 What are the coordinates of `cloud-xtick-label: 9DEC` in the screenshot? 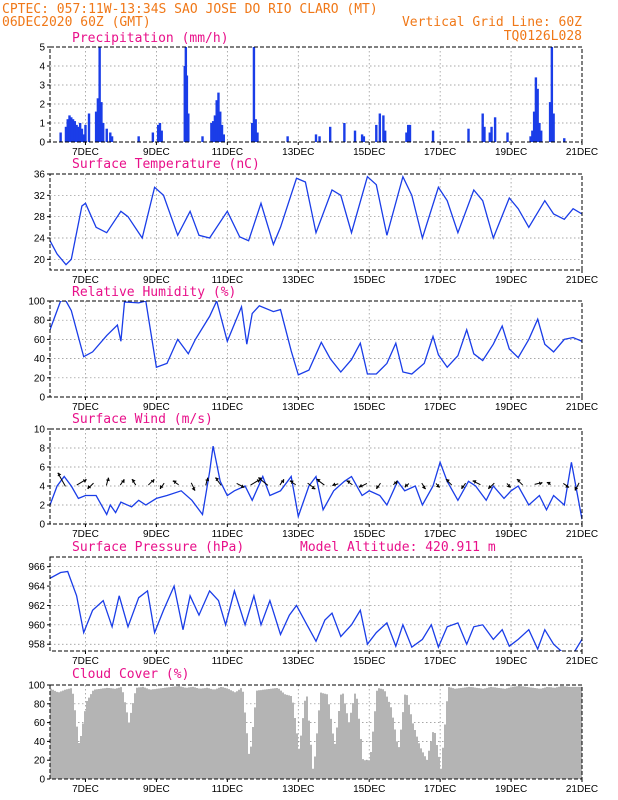 It's located at (156, 789).